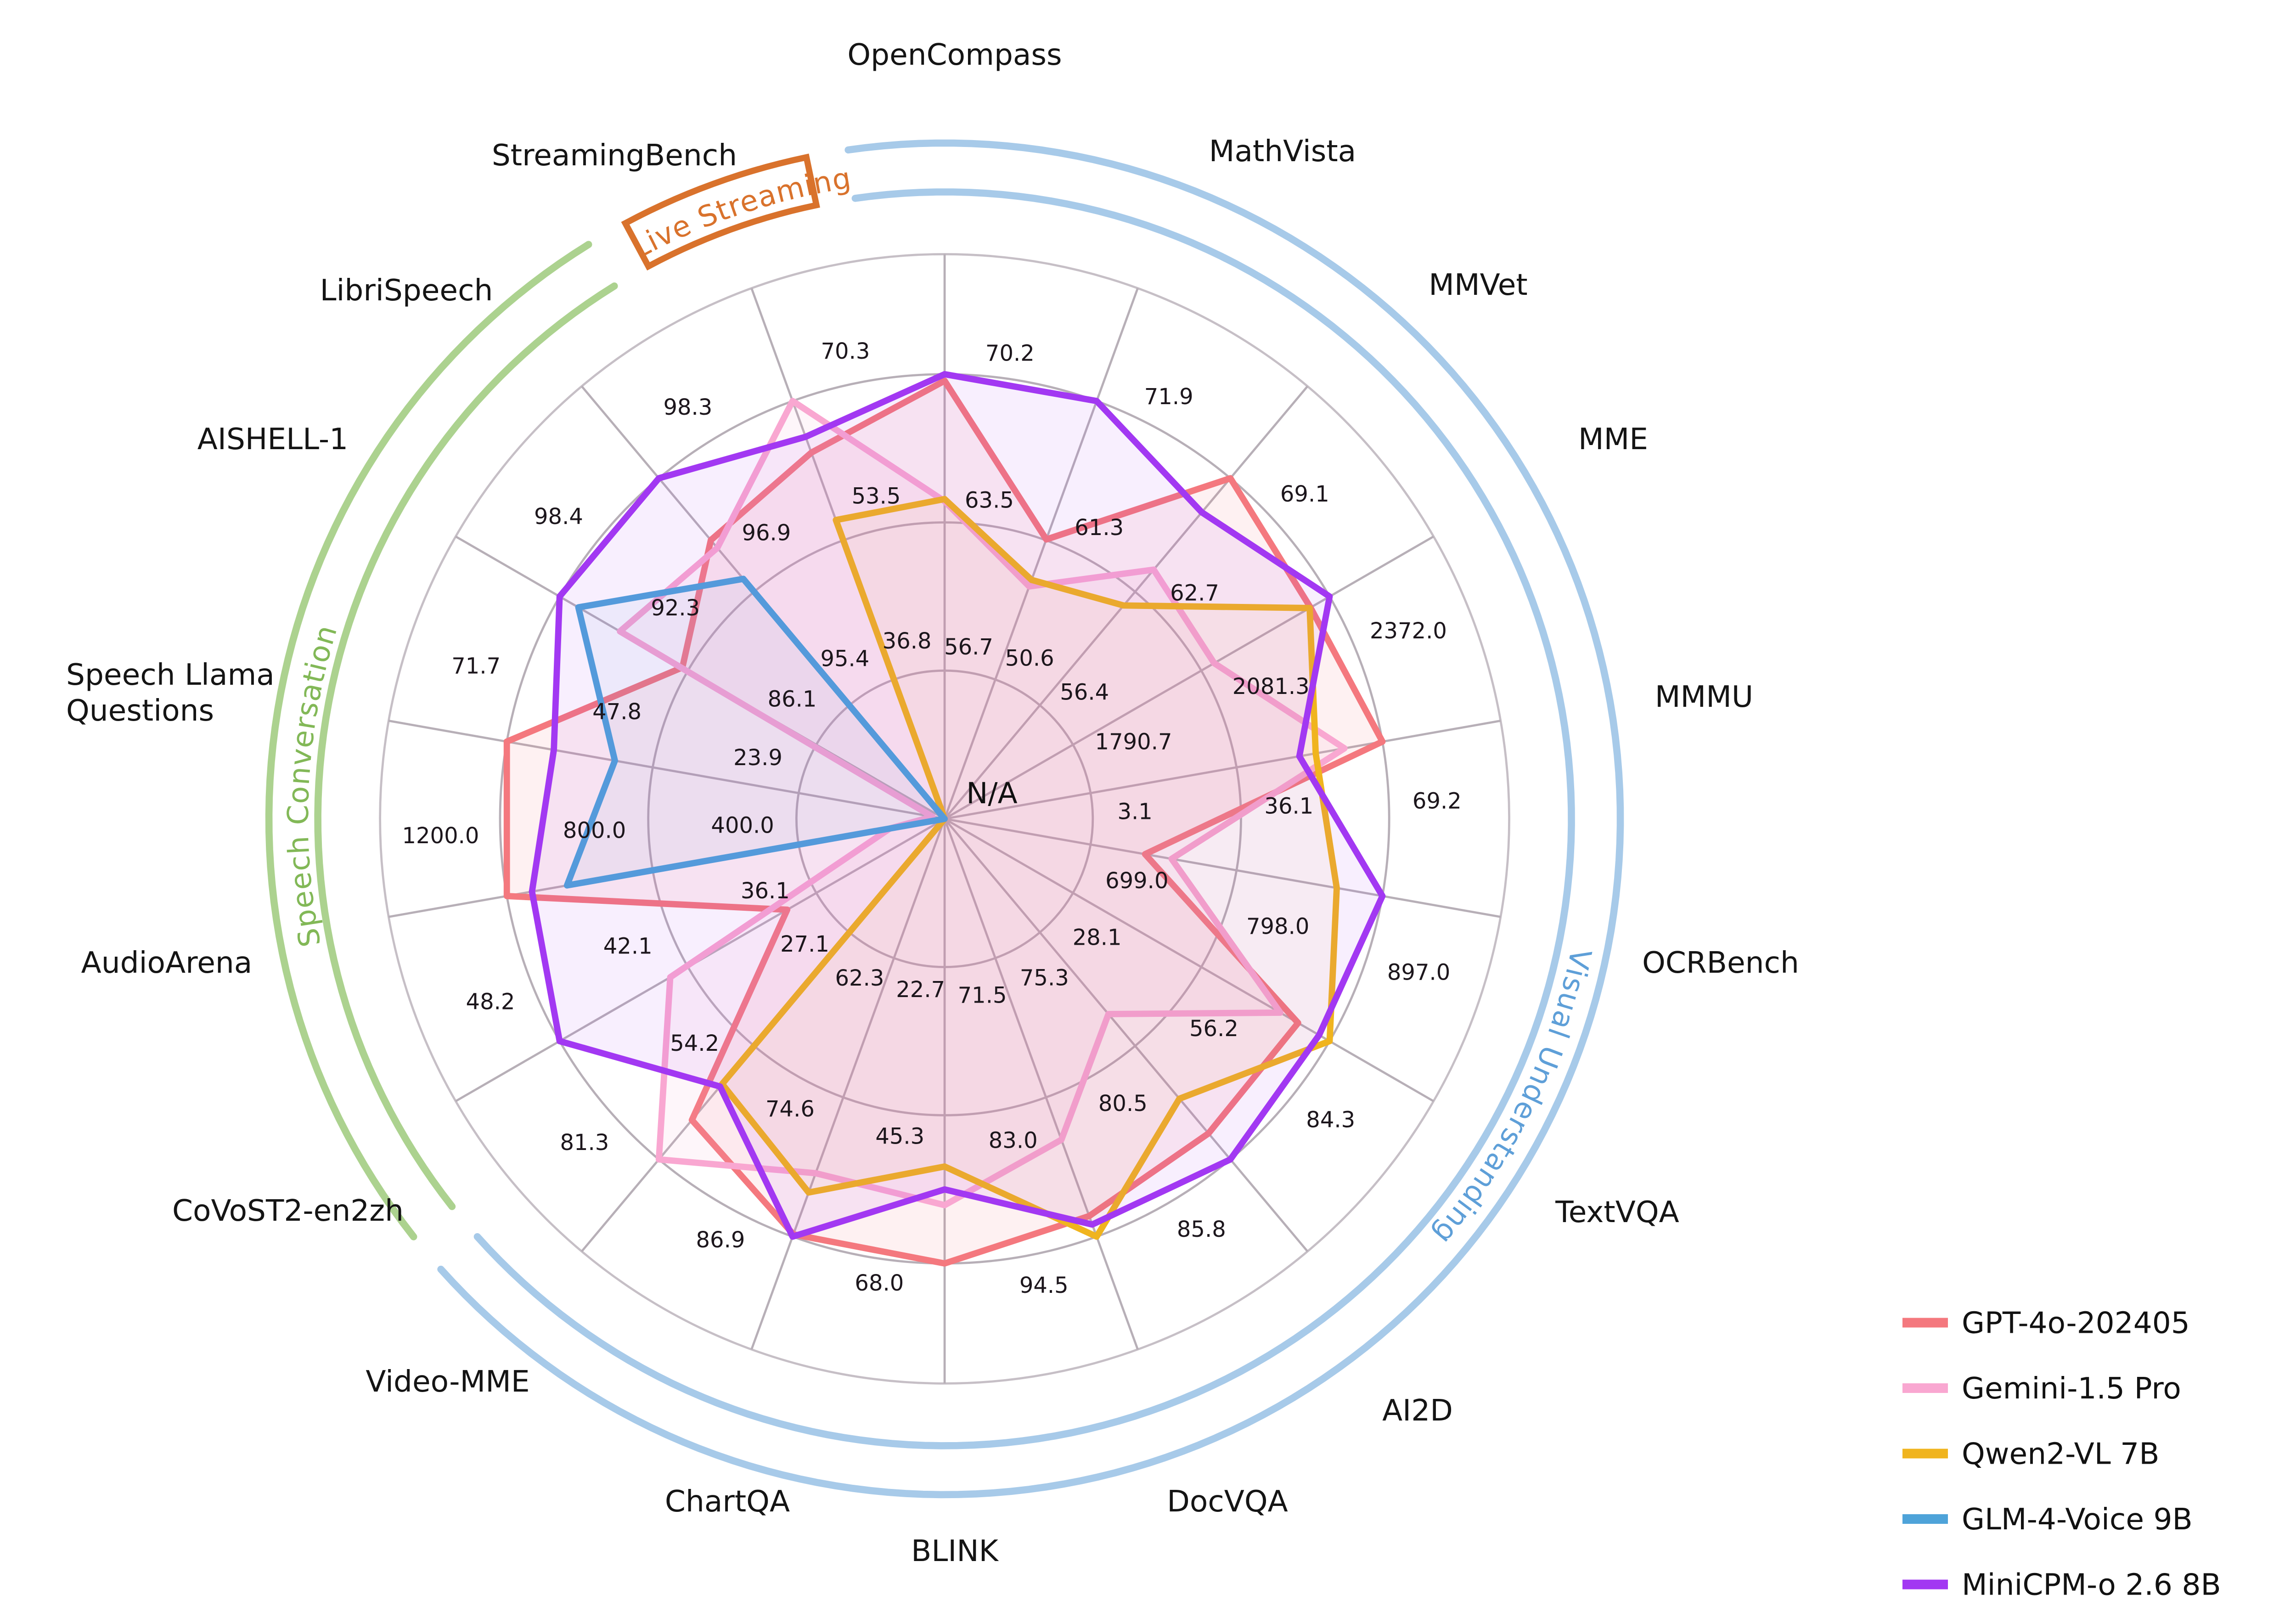 The height and width of the screenshot is (1601, 2296). Describe the element at coordinates (1613, 439) in the screenshot. I see `axis-label-3: MME` at that location.